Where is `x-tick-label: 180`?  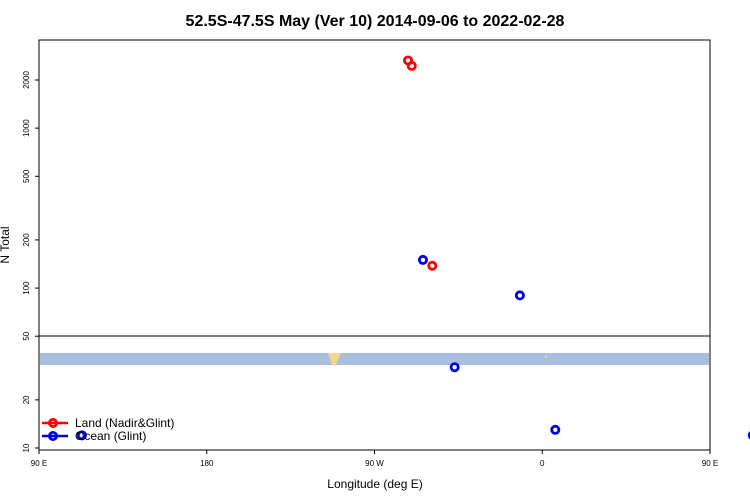 x-tick-label: 180 is located at coordinates (207, 463).